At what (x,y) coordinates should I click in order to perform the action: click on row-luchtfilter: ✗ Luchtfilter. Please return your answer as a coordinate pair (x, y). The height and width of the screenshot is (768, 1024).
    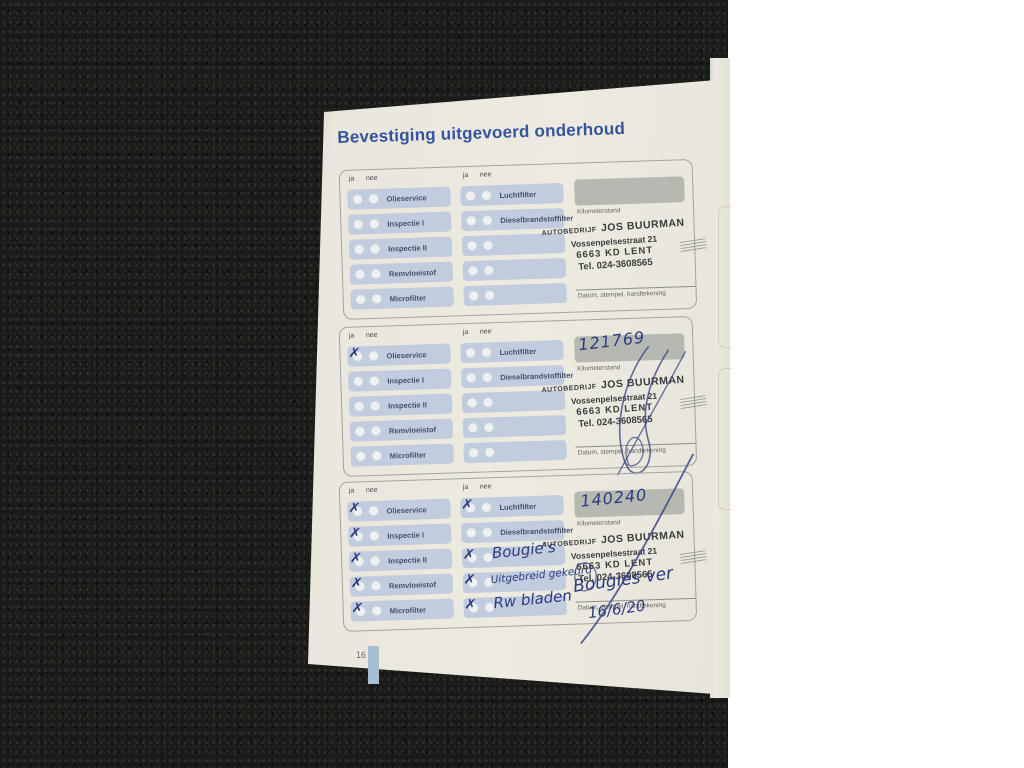
    Looking at the image, I should click on (512, 506).